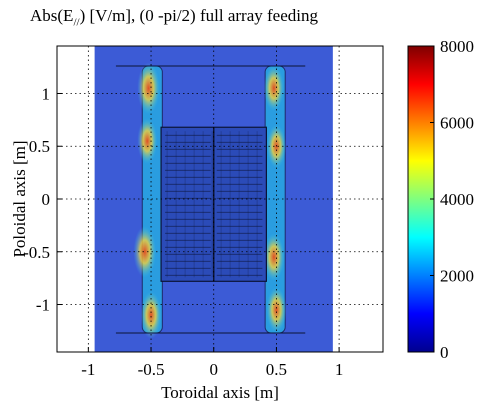 This screenshot has width=484, height=405. I want to click on x-axis-label: Toroidal axis [m], so click(220, 392).